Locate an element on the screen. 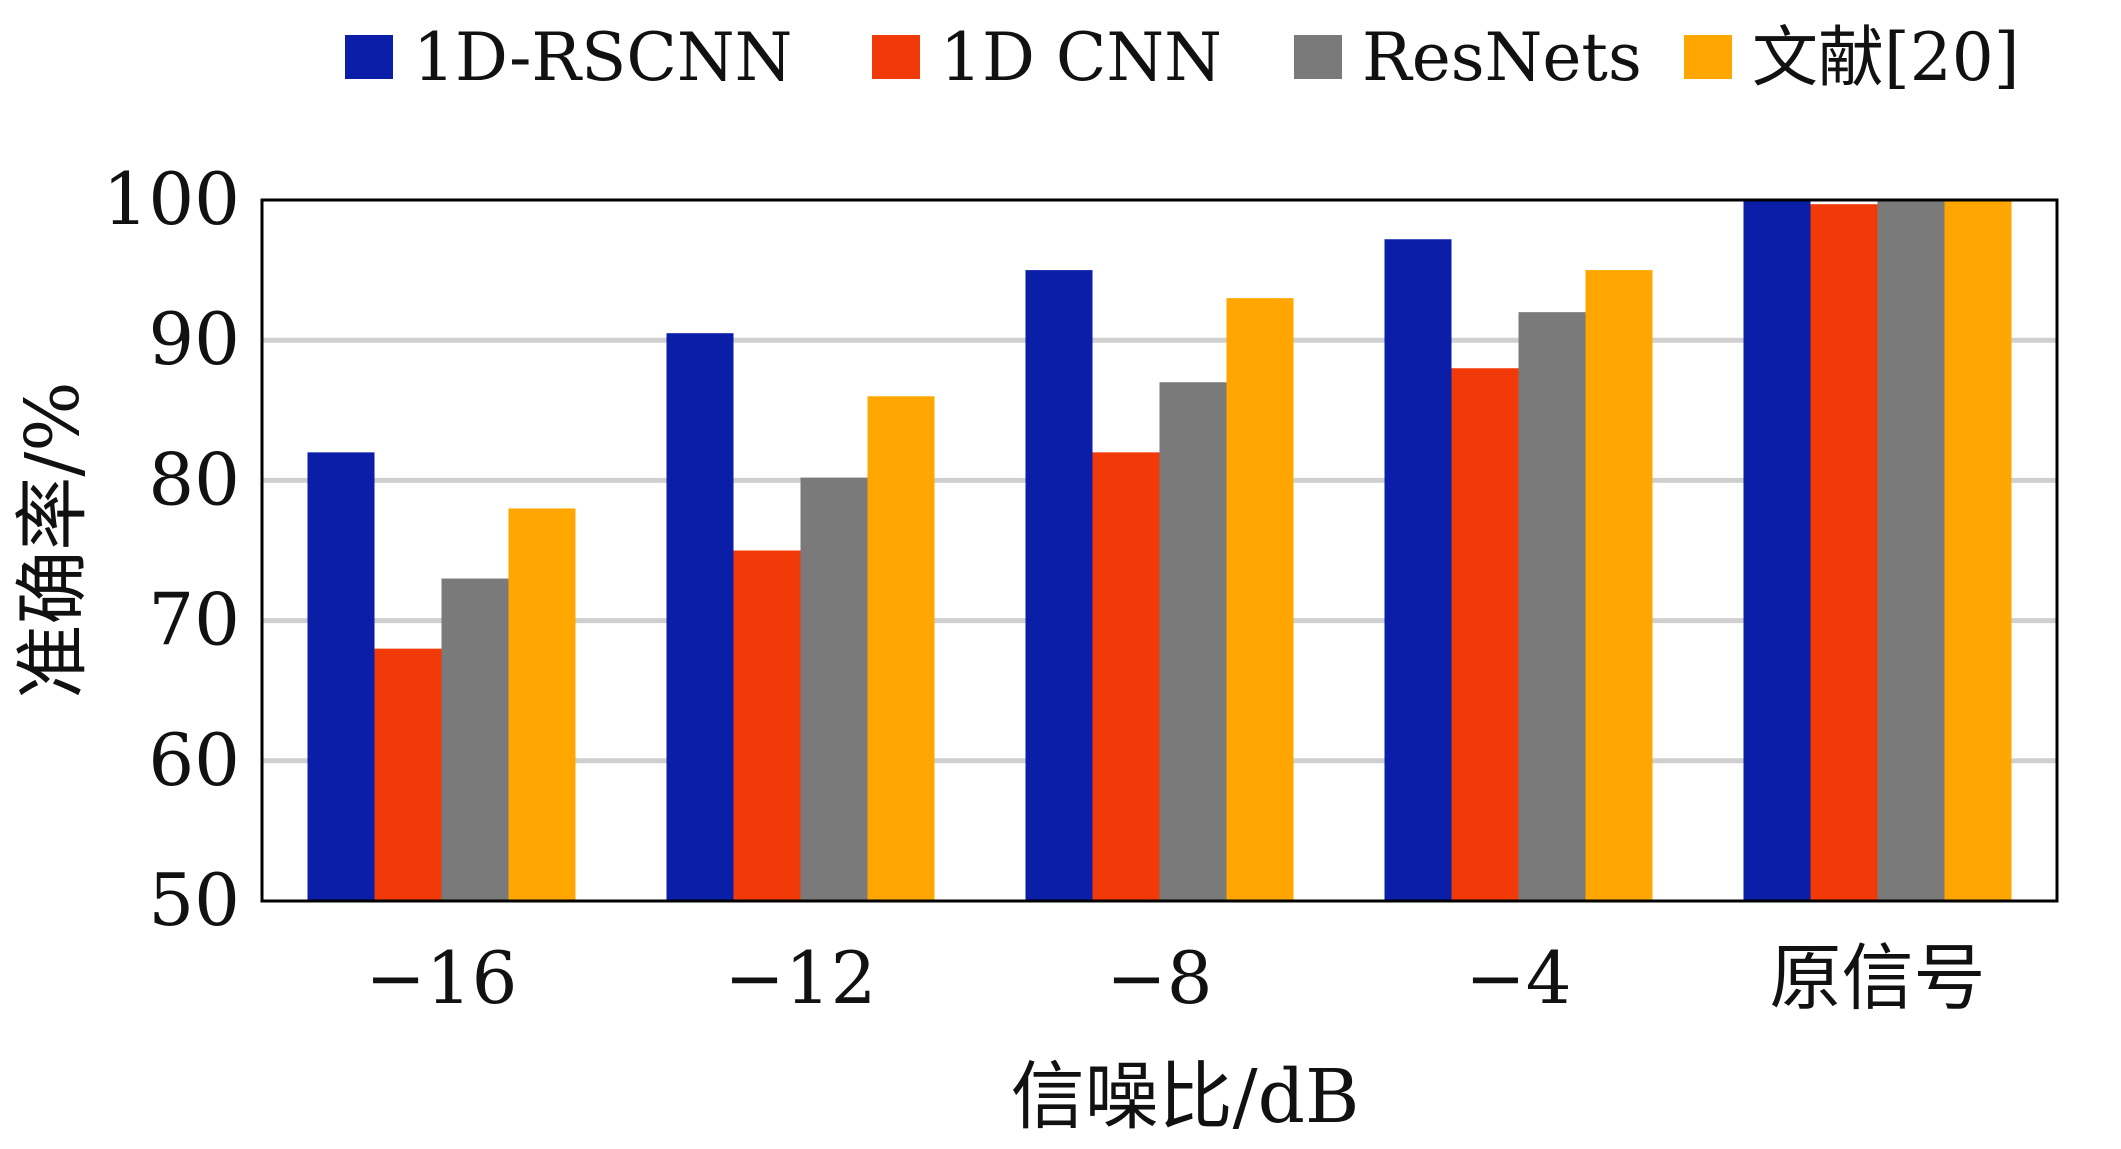 Image resolution: width=2121 pixels, height=1149 pixels. legend: 1D-RSCNN 1D CNN ResNets 文献[20] is located at coordinates (1182, 57).